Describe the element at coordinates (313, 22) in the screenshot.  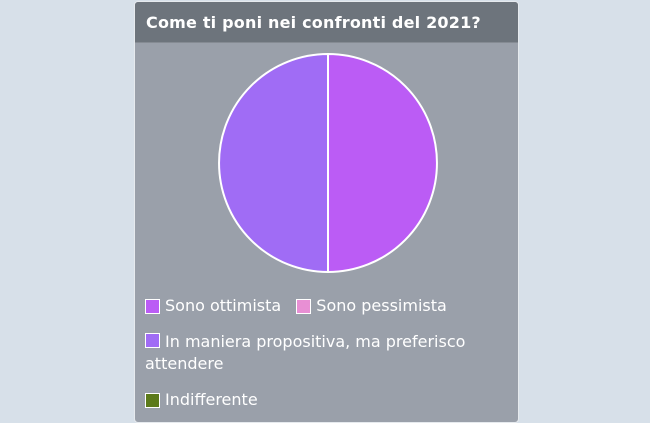
I see `chart-title: Come ti poni nei confronti del 2021?` at that location.